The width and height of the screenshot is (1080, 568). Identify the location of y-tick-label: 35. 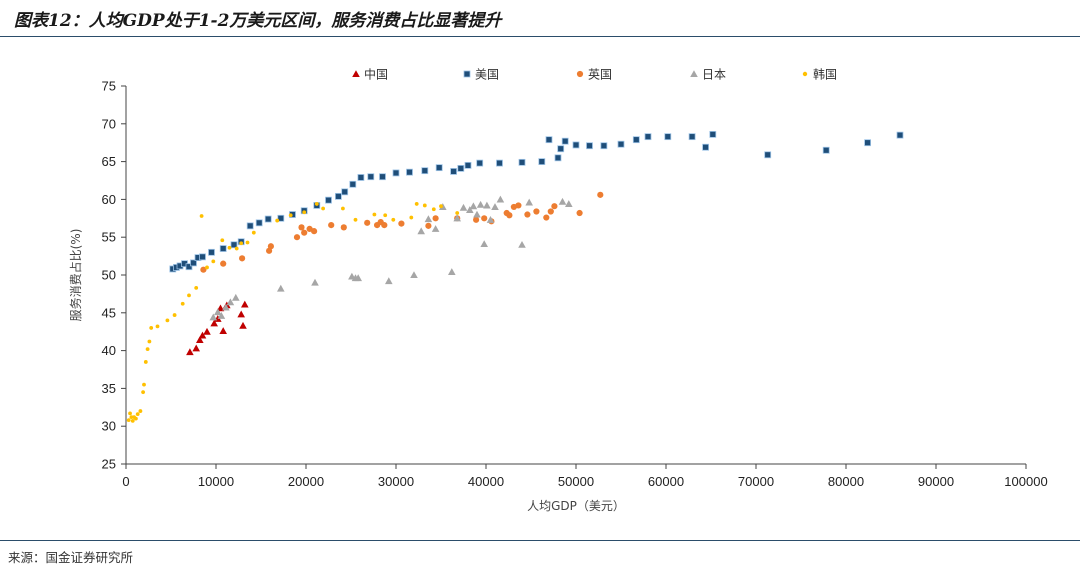
(109, 388).